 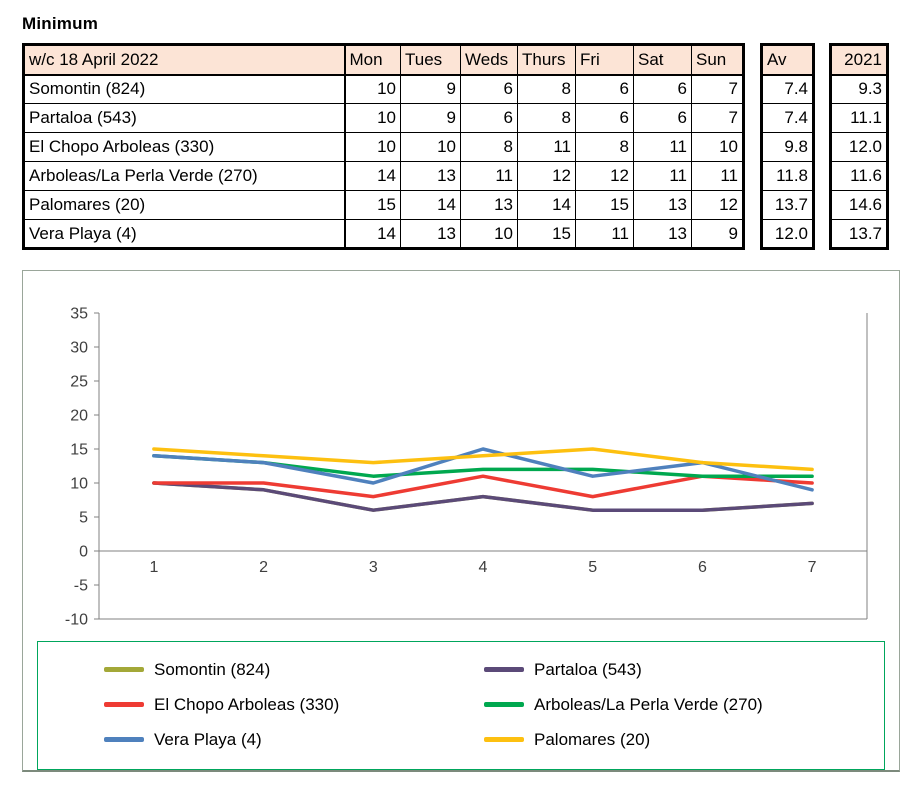 What do you see at coordinates (592, 739) in the screenshot?
I see `legend-label: Palomares (20)` at bounding box center [592, 739].